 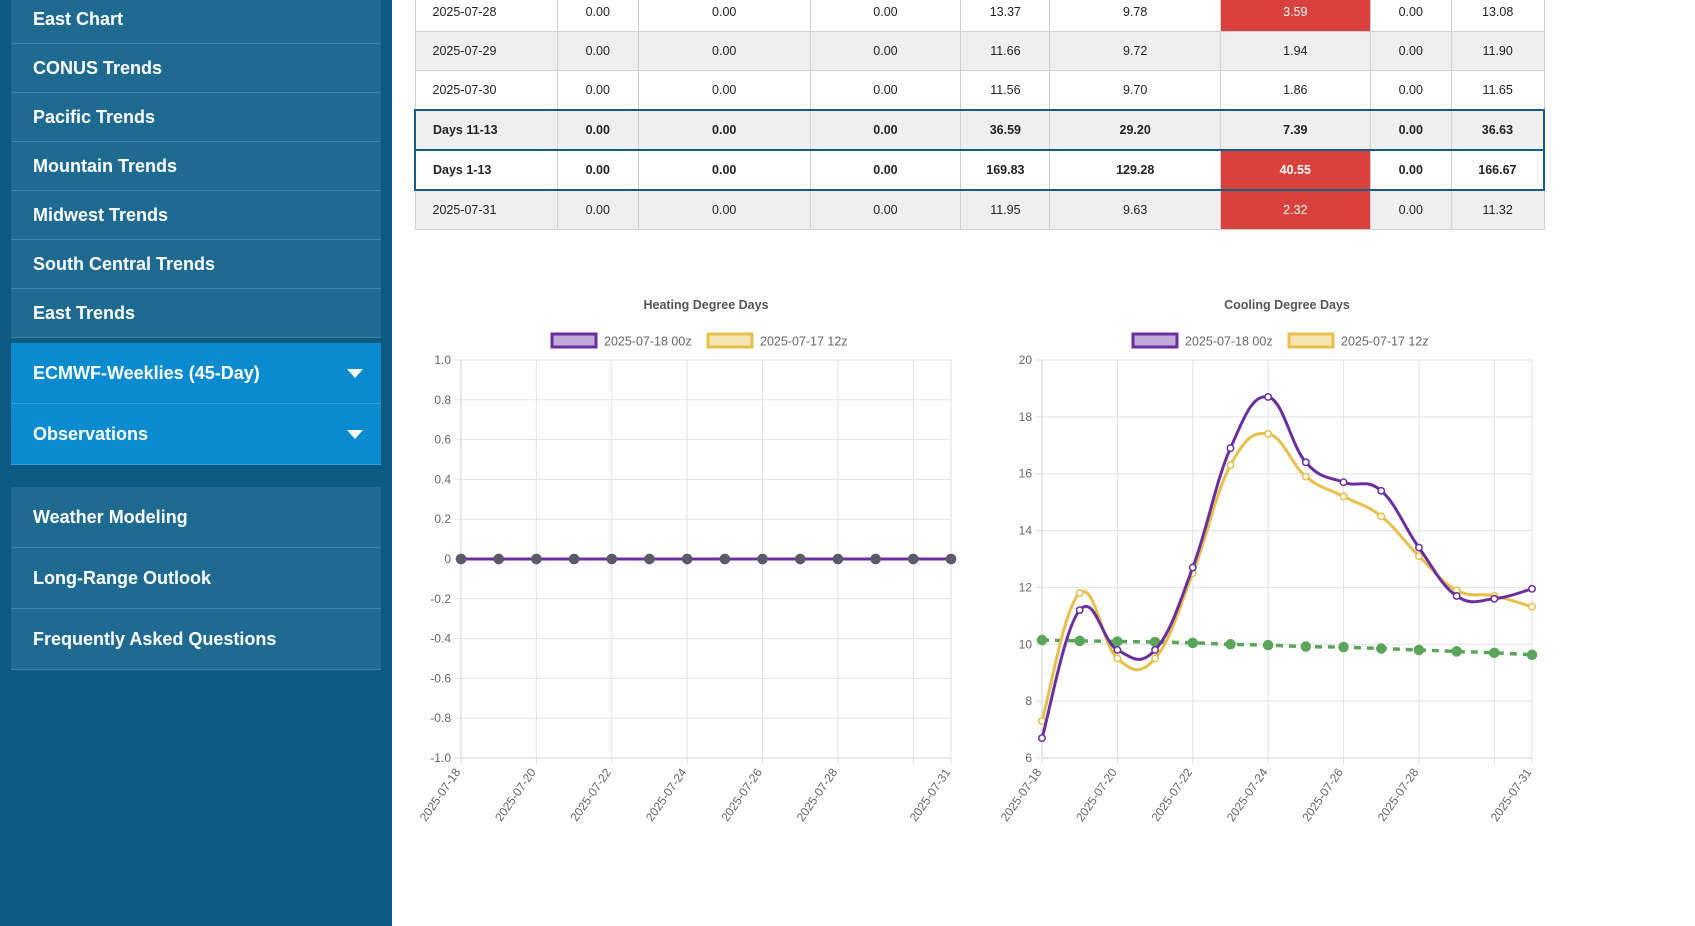 What do you see at coordinates (442, 479) in the screenshot?
I see `y-tick-label: 0.4` at bounding box center [442, 479].